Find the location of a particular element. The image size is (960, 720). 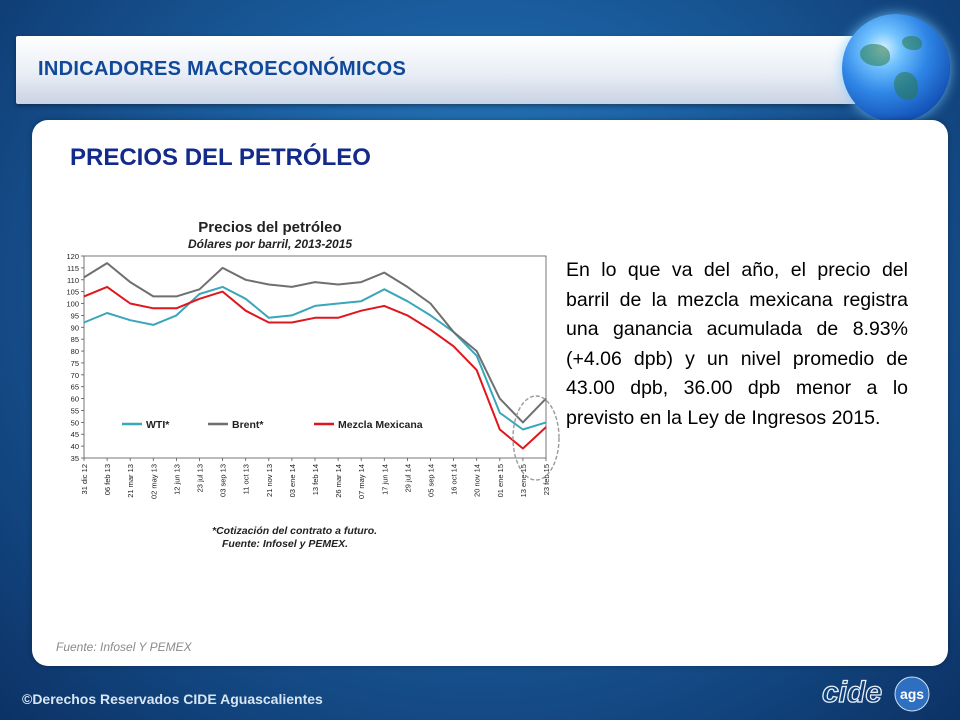

header-bar: INDICADORES MACROECONÓMICOS is located at coordinates (436, 70).